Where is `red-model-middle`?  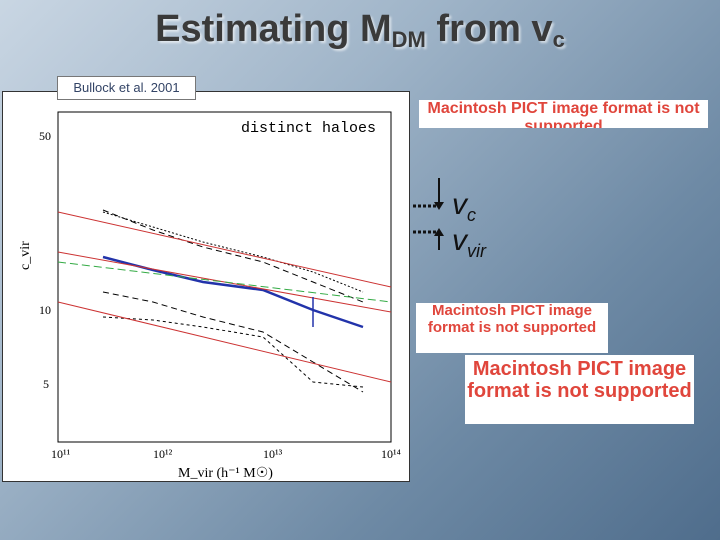 red-model-middle is located at coordinates (224, 282).